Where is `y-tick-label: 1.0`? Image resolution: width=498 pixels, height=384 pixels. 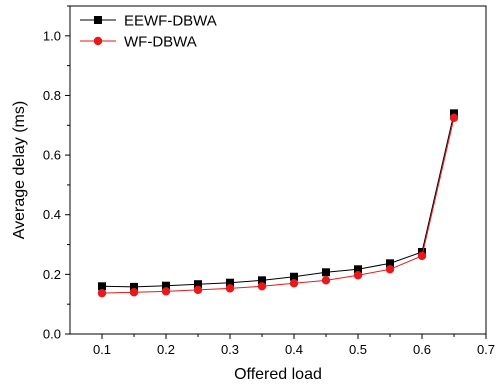
y-tick-label: 1.0 is located at coordinates (52, 35).